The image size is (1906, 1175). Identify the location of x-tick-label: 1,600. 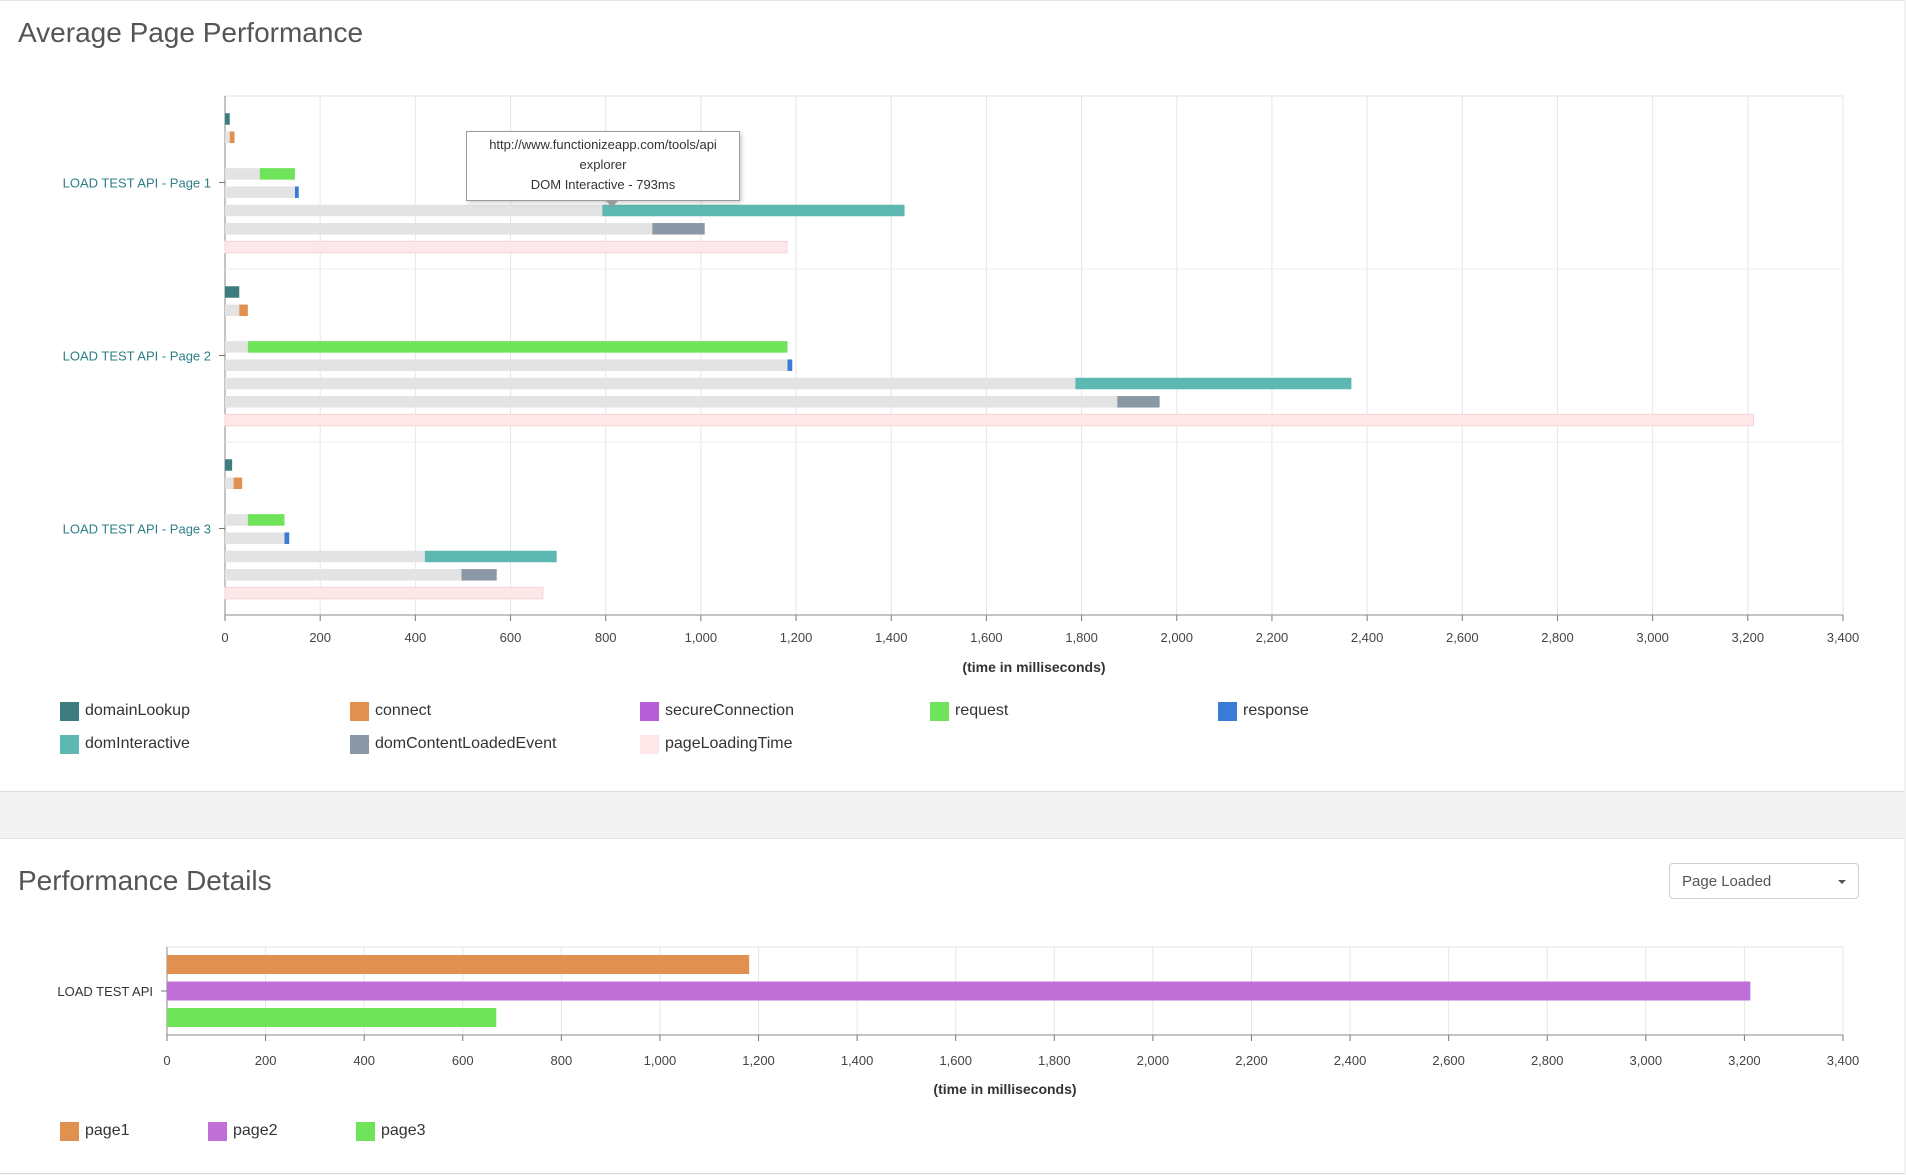
(986, 637).